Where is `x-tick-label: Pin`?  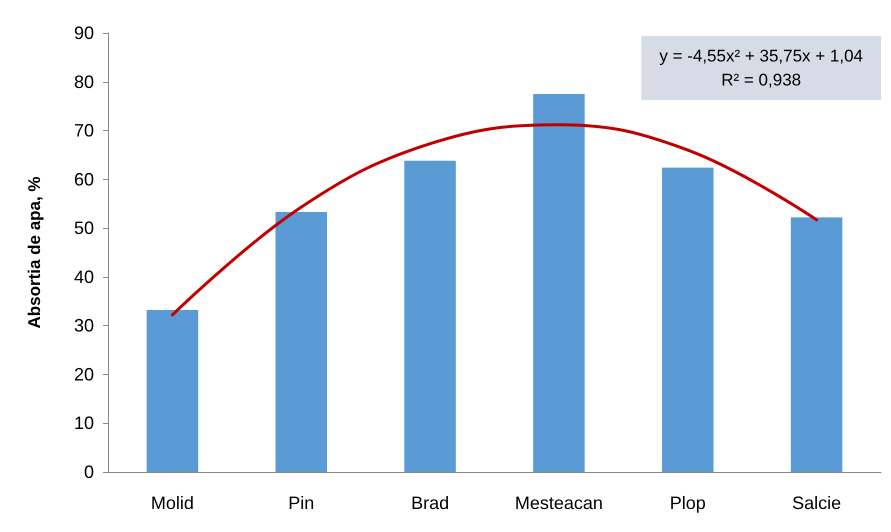
x-tick-label: Pin is located at coordinates (301, 503).